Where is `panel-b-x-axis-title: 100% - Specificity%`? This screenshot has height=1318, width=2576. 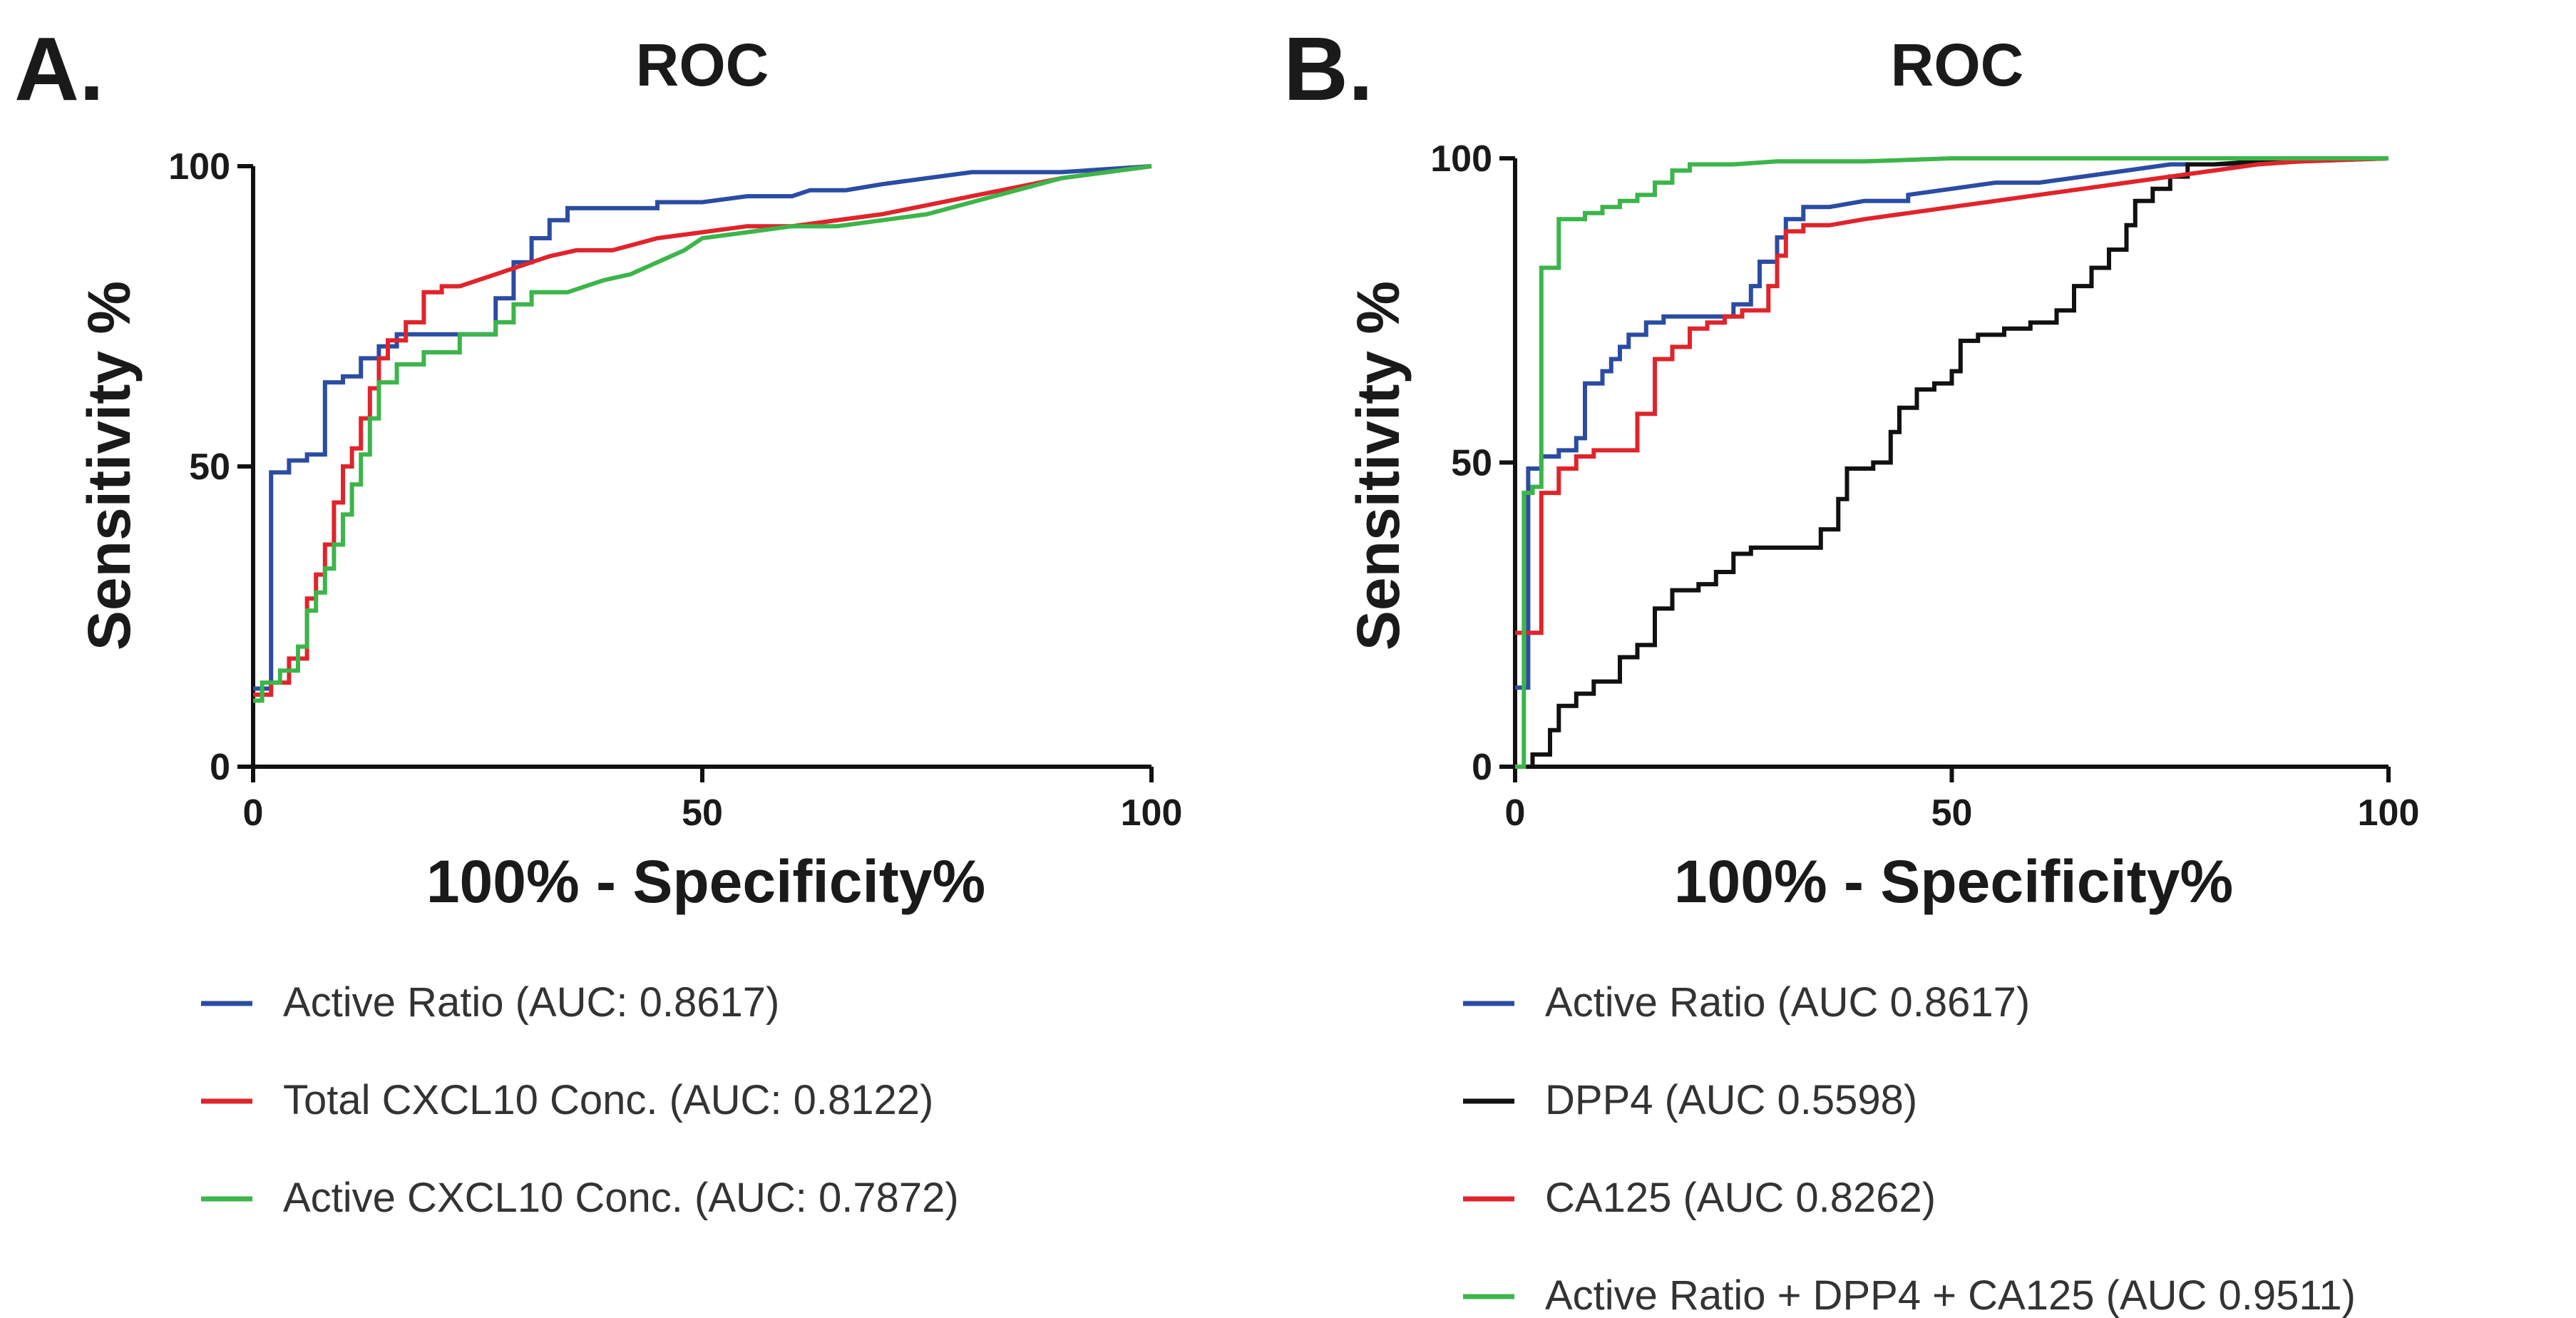
panel-b-x-axis-title: 100% - Specificity% is located at coordinates (1953, 881).